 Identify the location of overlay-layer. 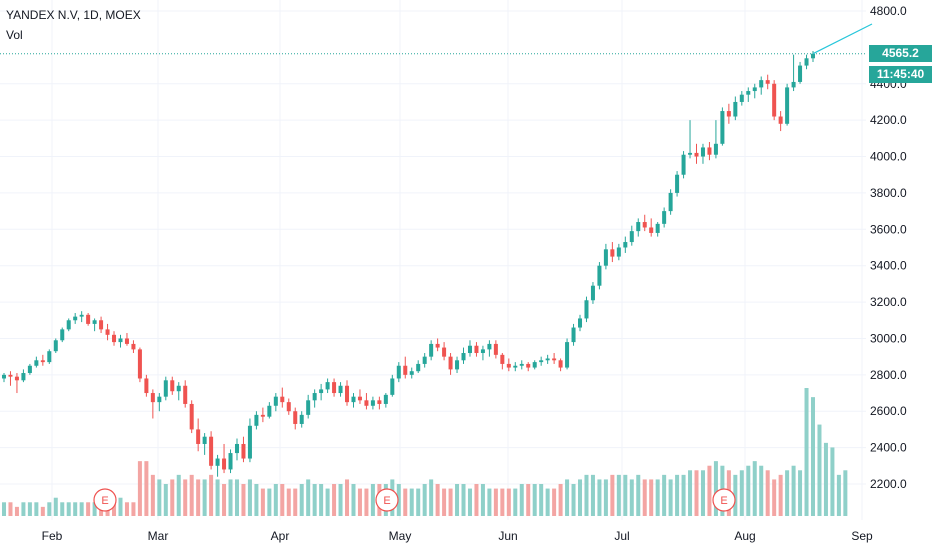
(436, 39).